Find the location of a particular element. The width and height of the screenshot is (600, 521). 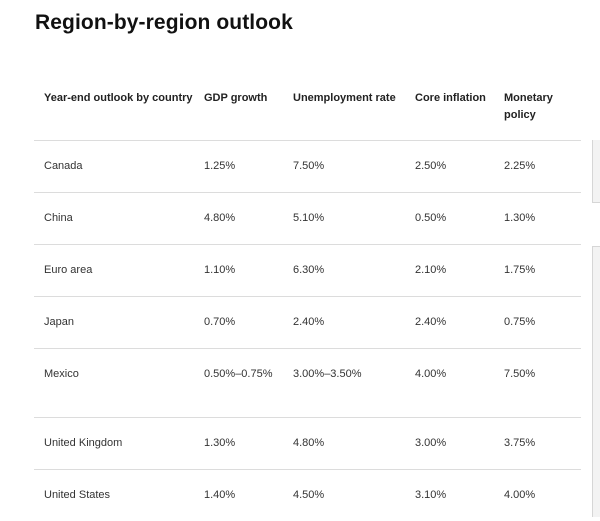

table-row-euro-area: Euro area 1.10% 6.30% 2.10% 1.75% is located at coordinates (307, 271).